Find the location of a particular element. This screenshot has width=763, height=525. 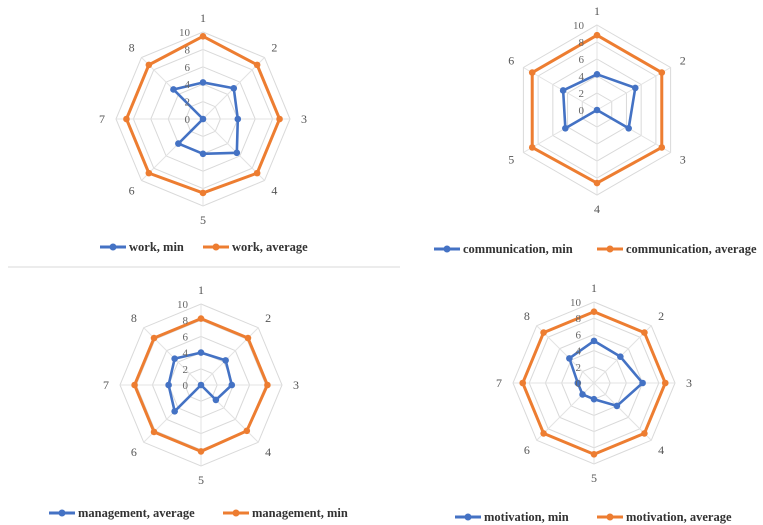

legend-item: communication, average is located at coordinates (677, 249).